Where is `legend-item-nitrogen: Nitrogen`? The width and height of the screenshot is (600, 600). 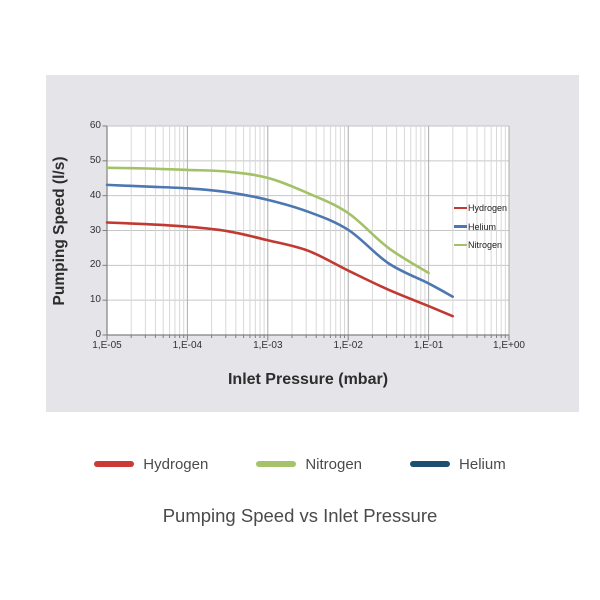
legend-item-nitrogen: Nitrogen is located at coordinates (478, 245).